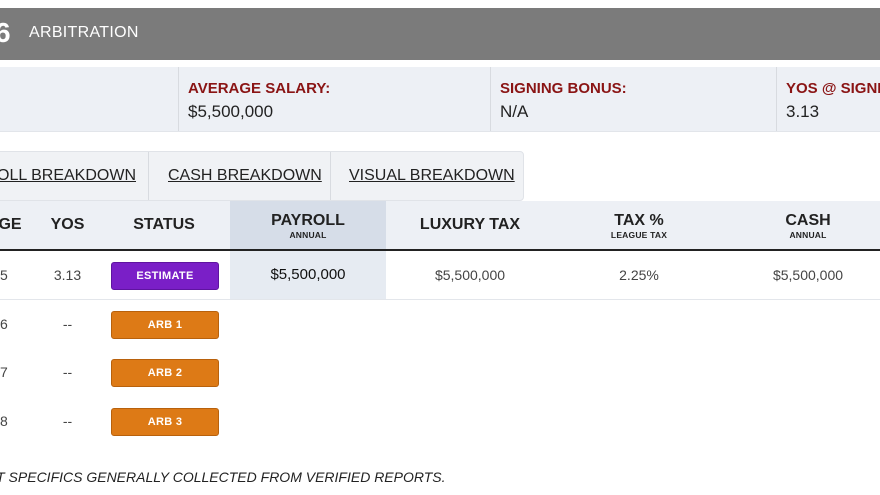 This screenshot has height=495, width=880. I want to click on page-header: 6 ARBITRATION, so click(440, 34).